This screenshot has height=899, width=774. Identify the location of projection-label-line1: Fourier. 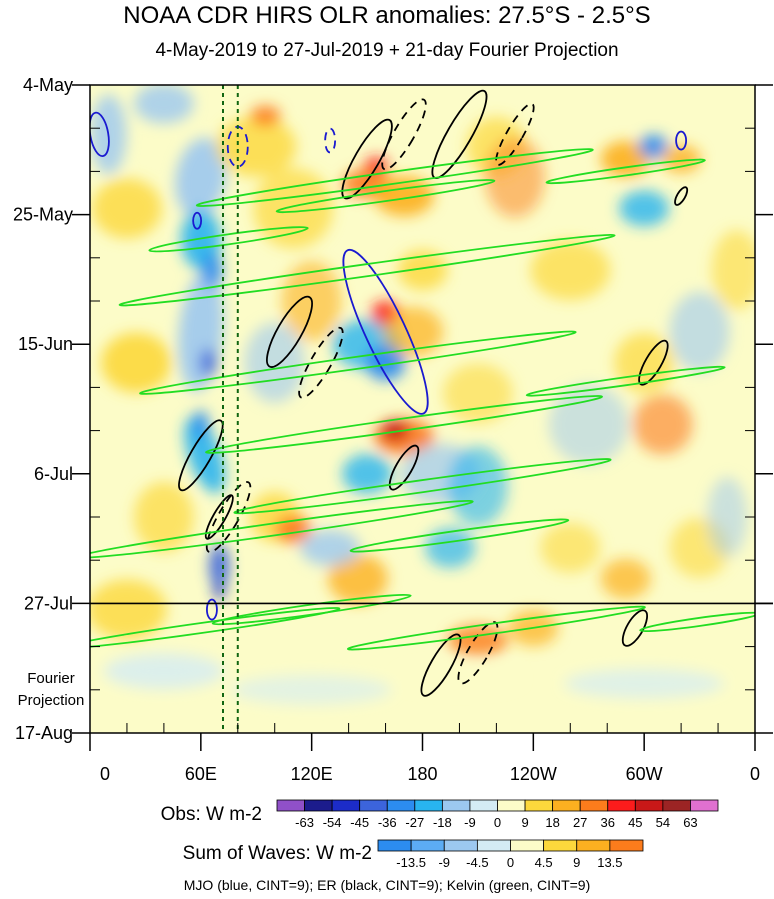
(51, 678).